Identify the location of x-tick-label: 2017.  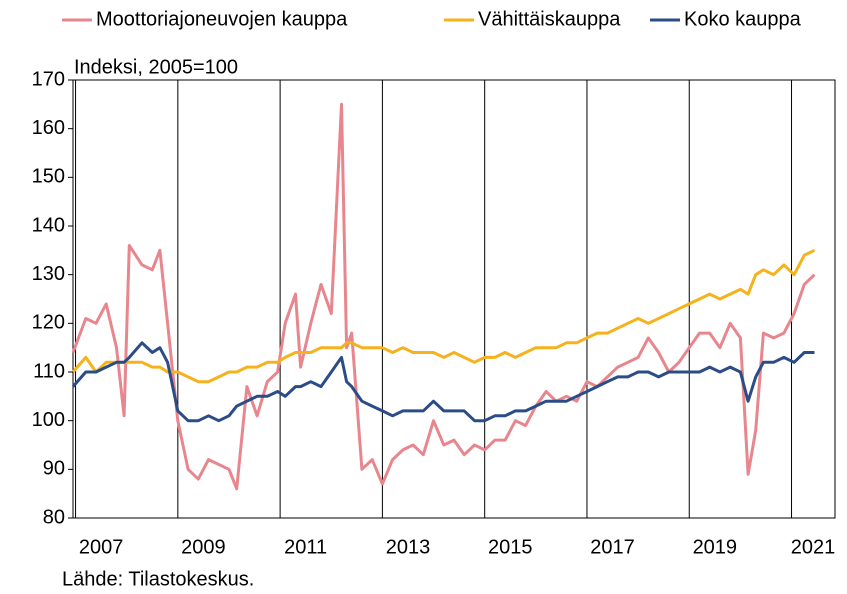
(612, 547).